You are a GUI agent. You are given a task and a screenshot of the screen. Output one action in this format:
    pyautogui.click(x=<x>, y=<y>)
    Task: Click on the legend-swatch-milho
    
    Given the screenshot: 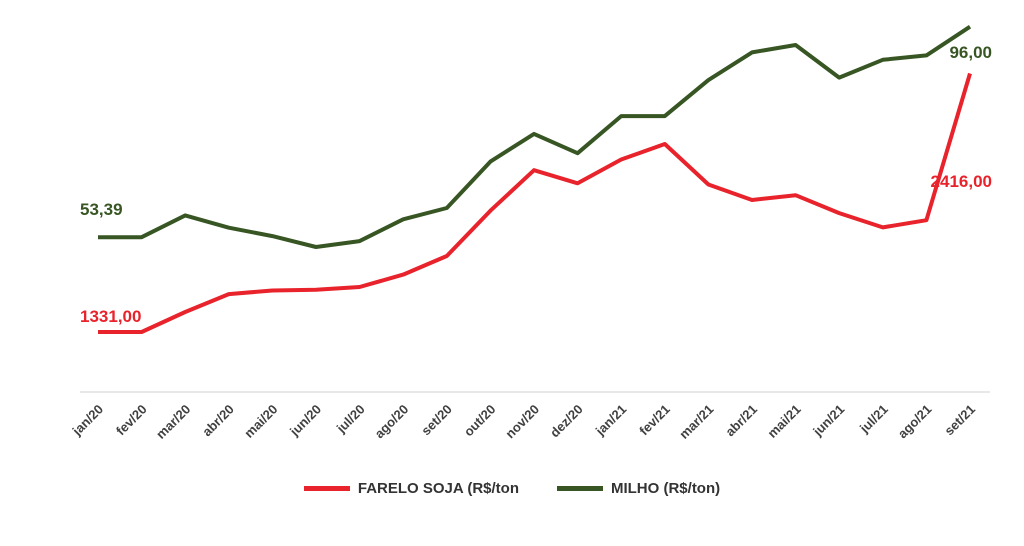 What is the action you would take?
    pyautogui.click(x=579, y=488)
    